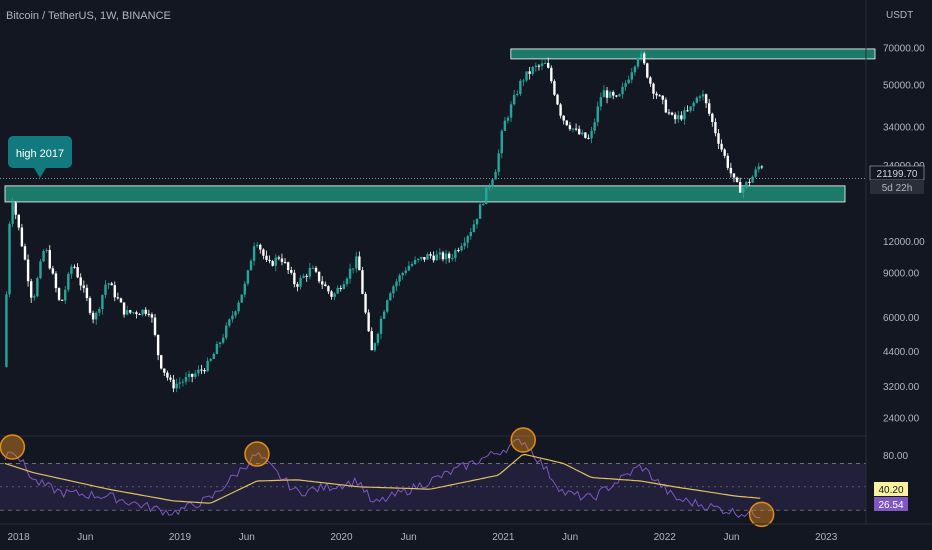 This screenshot has width=932, height=550. Describe the element at coordinates (897, 174) in the screenshot. I see `last-price-label: 21199.70` at that location.